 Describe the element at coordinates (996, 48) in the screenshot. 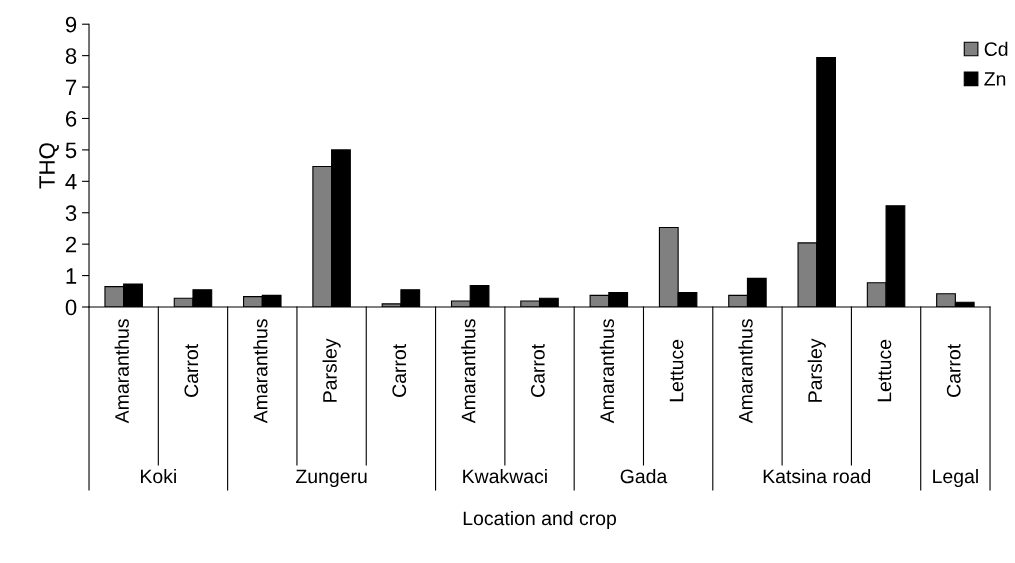

I see `legend-label: Cd` at that location.